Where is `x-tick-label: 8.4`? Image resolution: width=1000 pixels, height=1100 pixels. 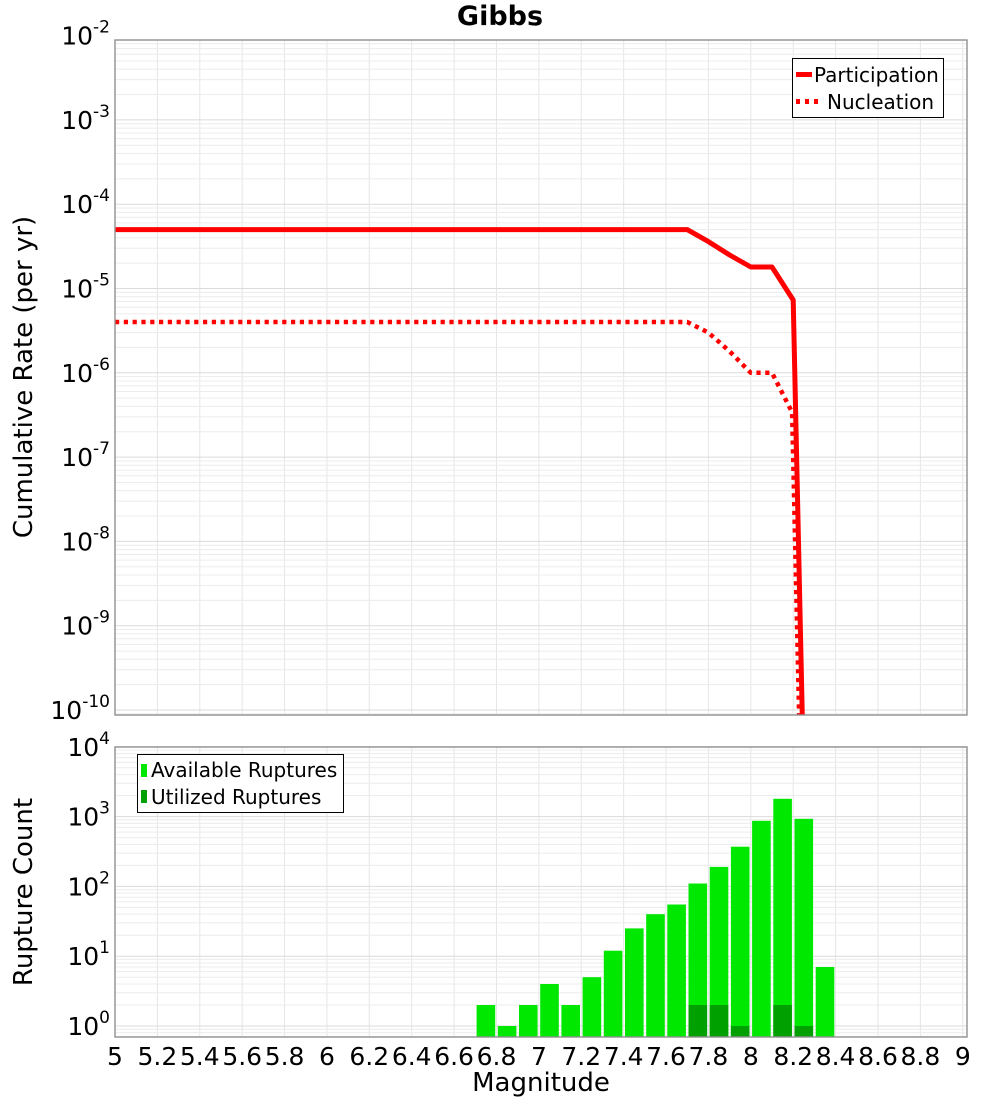 x-tick-label: 8.4 is located at coordinates (836, 1056).